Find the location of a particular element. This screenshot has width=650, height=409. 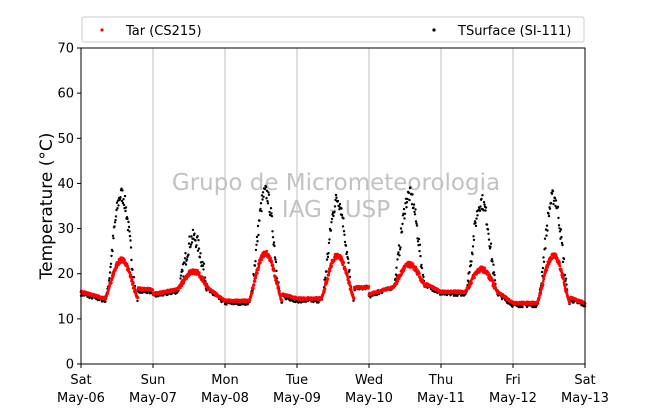

x-tick-label-day: Mon is located at coordinates (224, 380).